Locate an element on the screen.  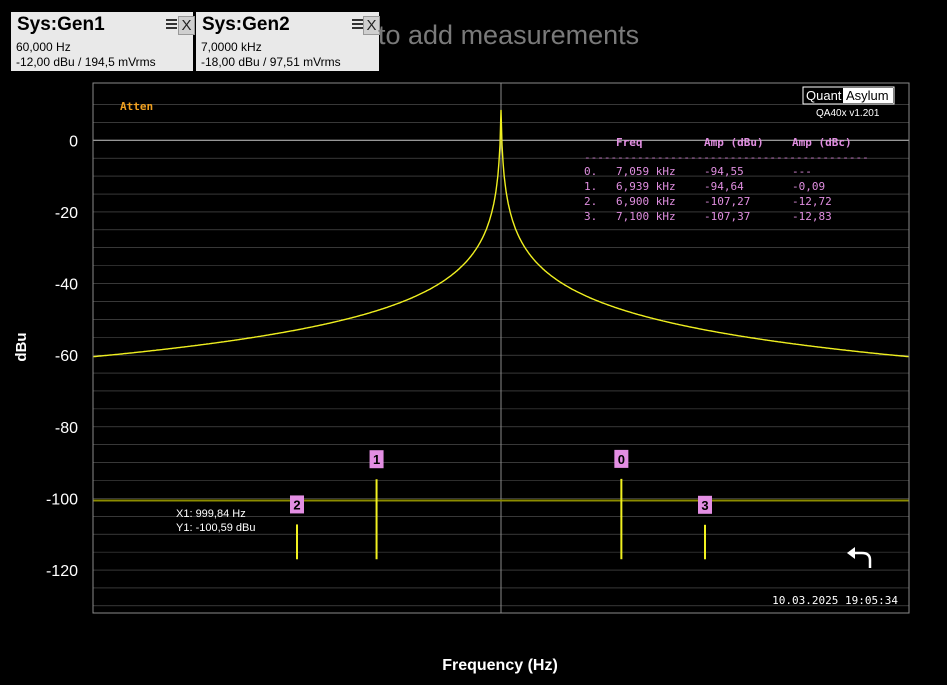
generator-level: -18,00 dBu / 97,51 mVrms is located at coordinates (271, 62).